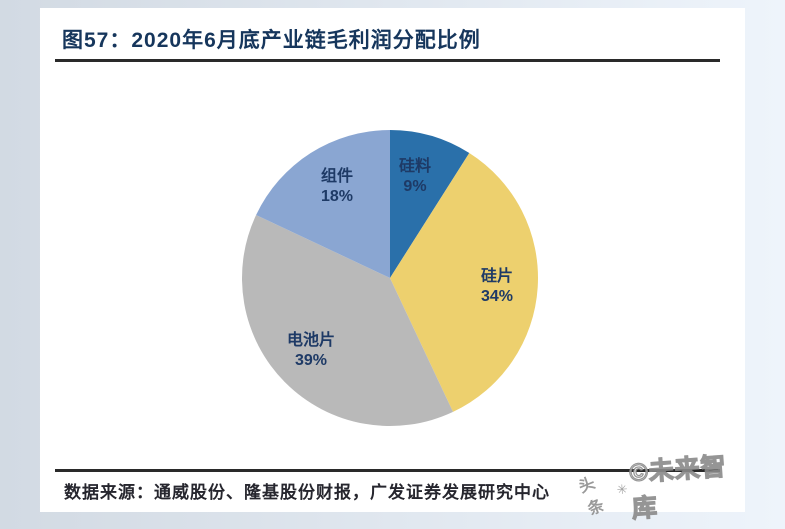  What do you see at coordinates (323, 204) in the screenshot?
I see `pie-slice-3-组件` at bounding box center [323, 204].